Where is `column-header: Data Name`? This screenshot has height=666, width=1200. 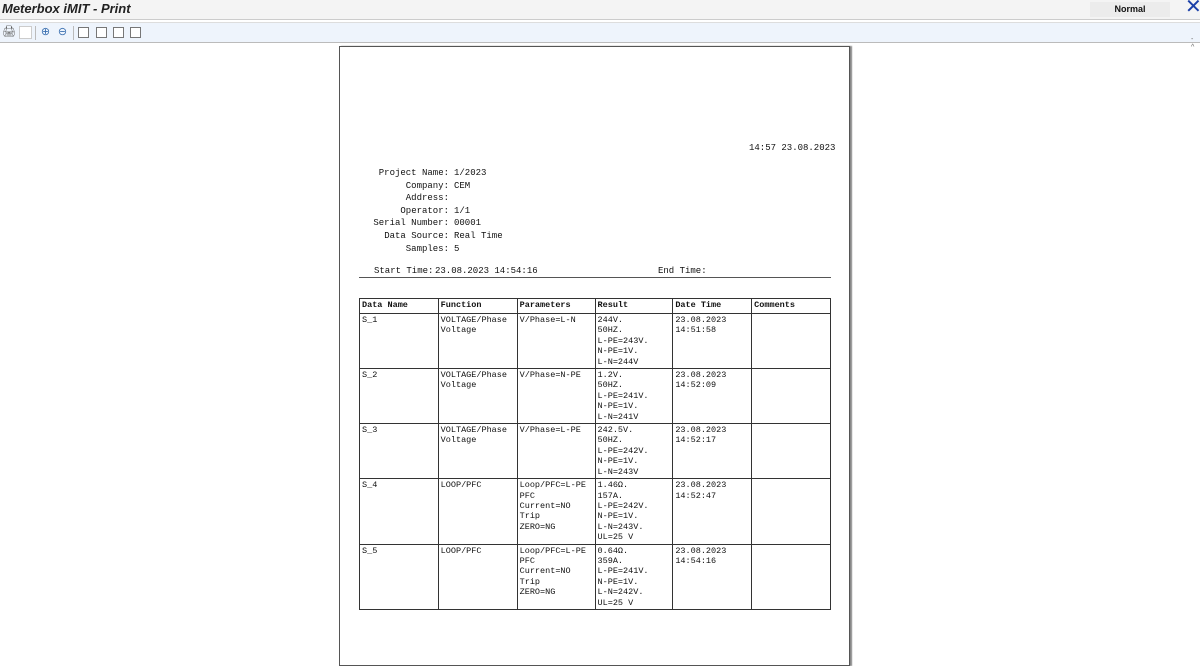
column-header: Data Name is located at coordinates (399, 306).